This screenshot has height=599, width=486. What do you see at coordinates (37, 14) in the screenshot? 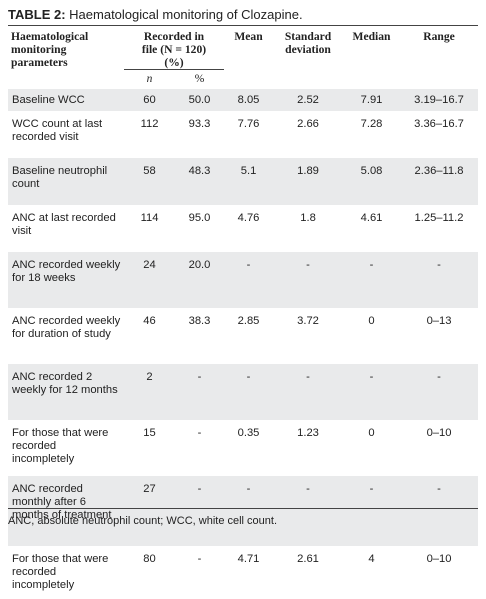
I see `table-label: TABLE 2:` at bounding box center [37, 14].